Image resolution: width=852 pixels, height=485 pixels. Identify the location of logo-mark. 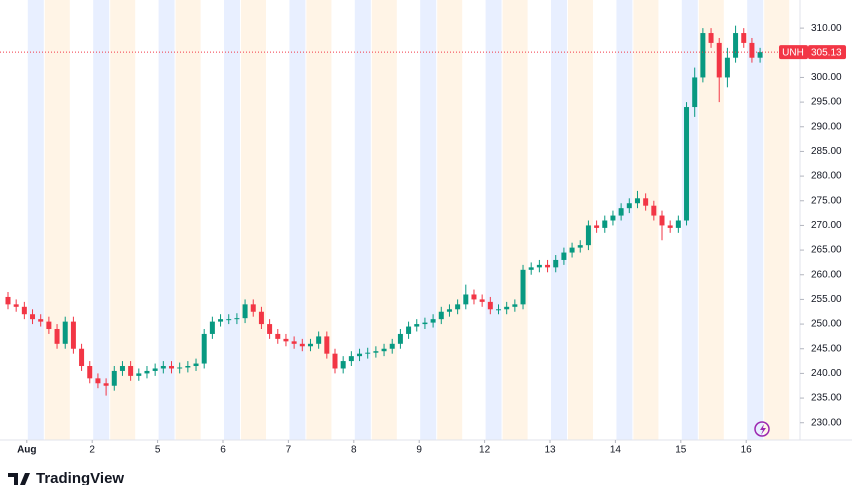
(19, 479).